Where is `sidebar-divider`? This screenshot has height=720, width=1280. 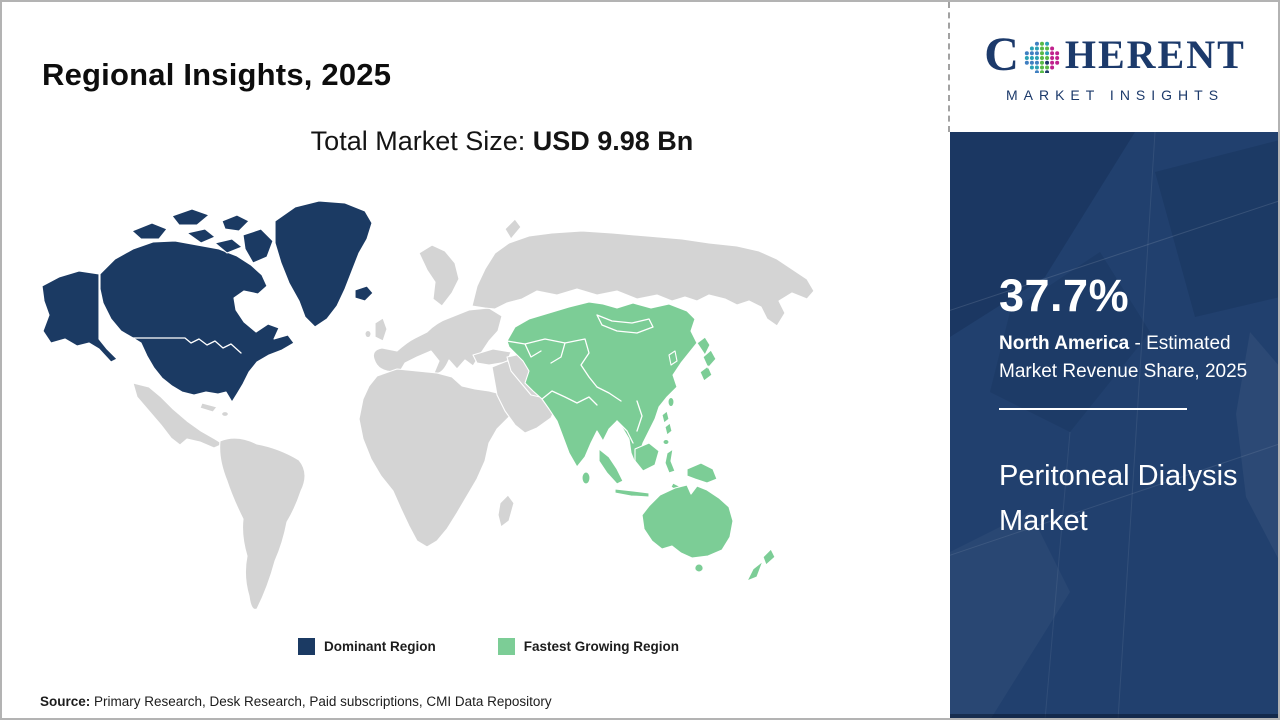
sidebar-divider is located at coordinates (1093, 408).